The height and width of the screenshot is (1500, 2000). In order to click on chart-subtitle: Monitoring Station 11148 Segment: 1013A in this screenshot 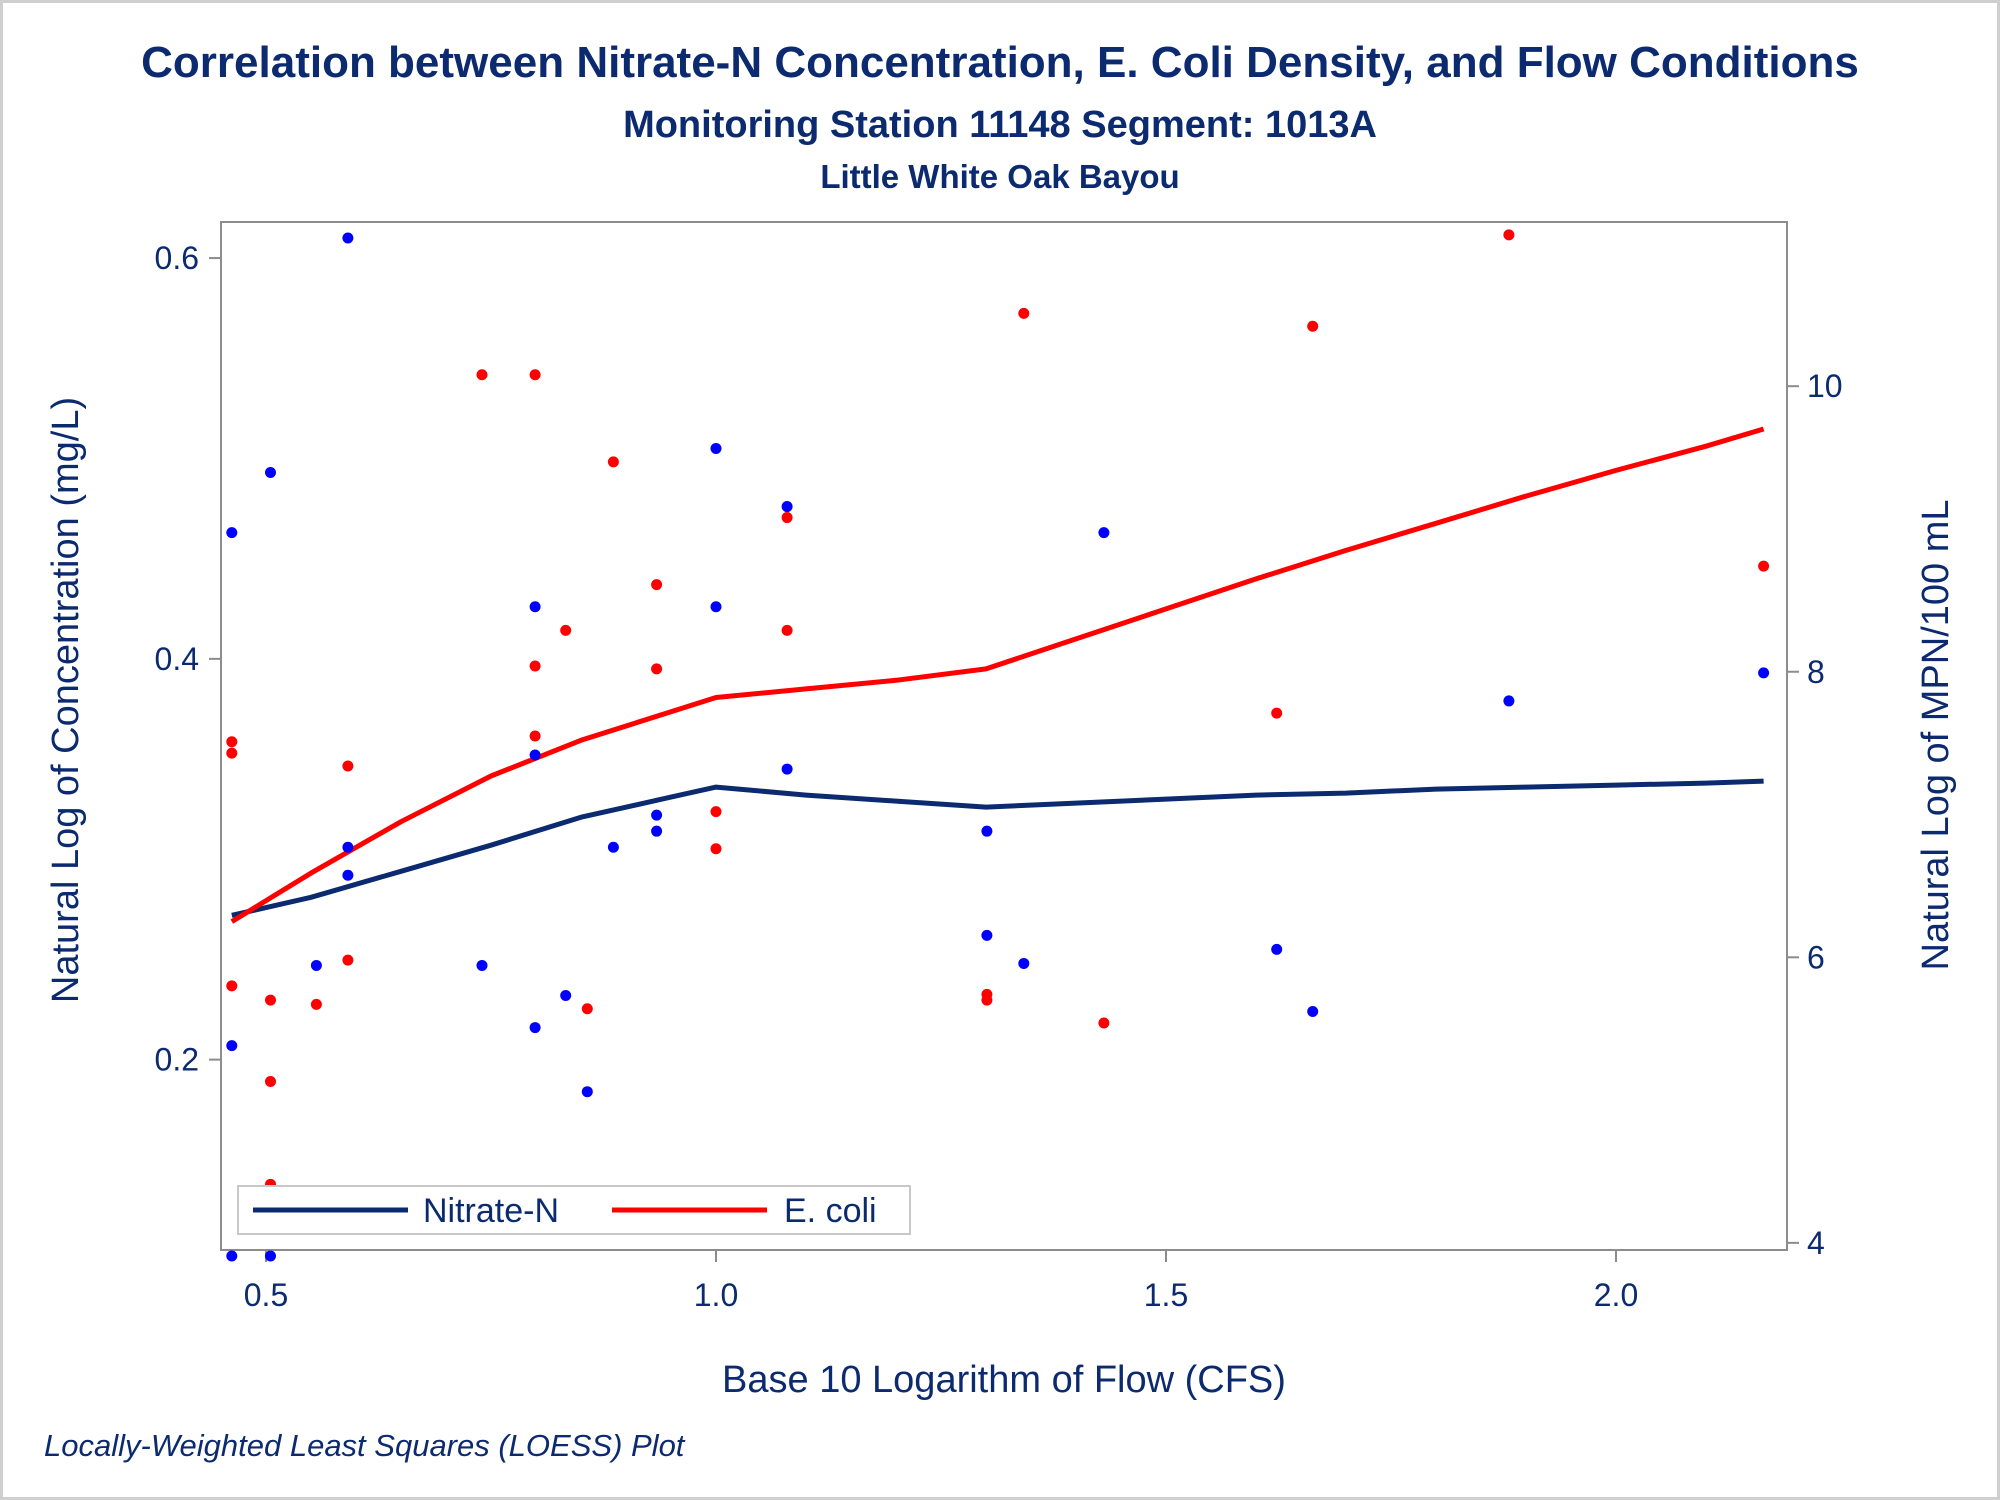, I will do `click(1000, 125)`.